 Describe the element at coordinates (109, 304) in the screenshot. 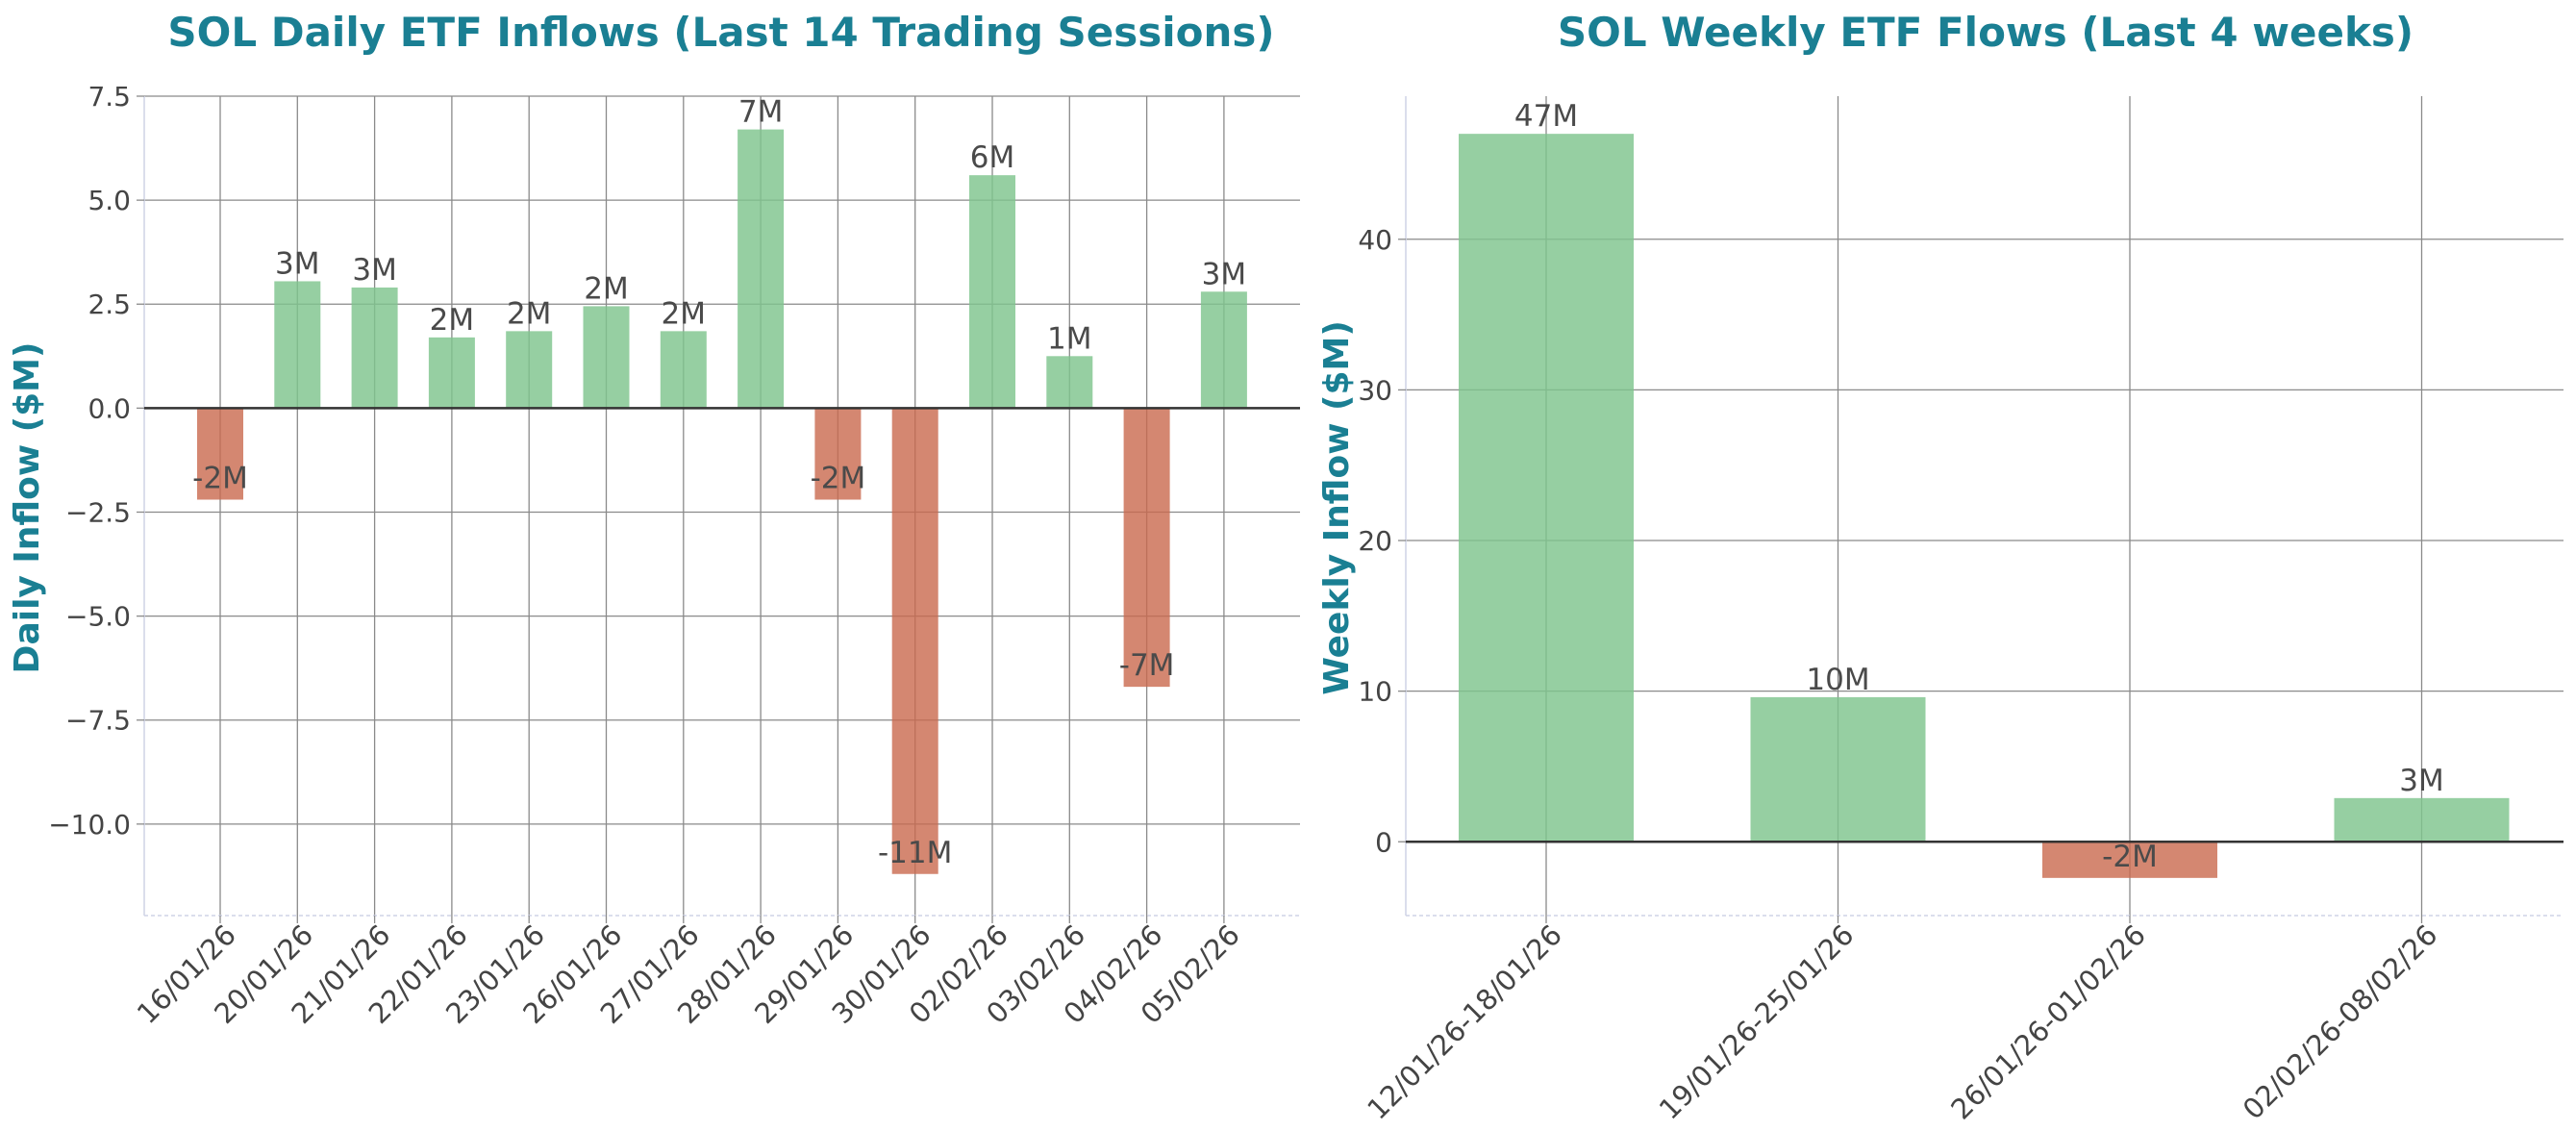

I see `y-tick-label: 2.5` at that location.